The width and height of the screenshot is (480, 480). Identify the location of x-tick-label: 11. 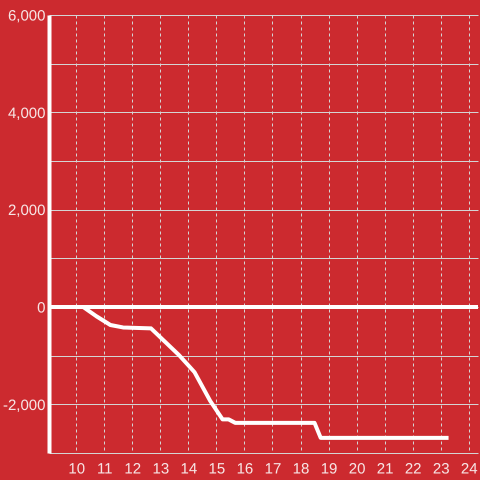
(104, 469).